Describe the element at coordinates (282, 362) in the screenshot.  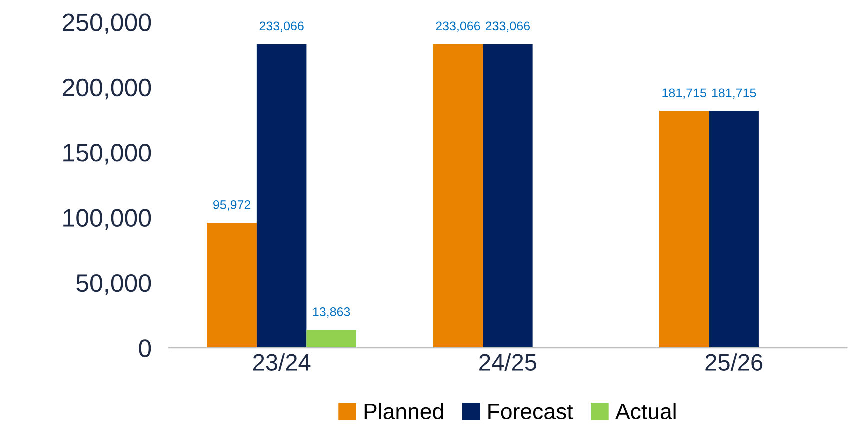
I see `x-tick-label: 23/24` at that location.